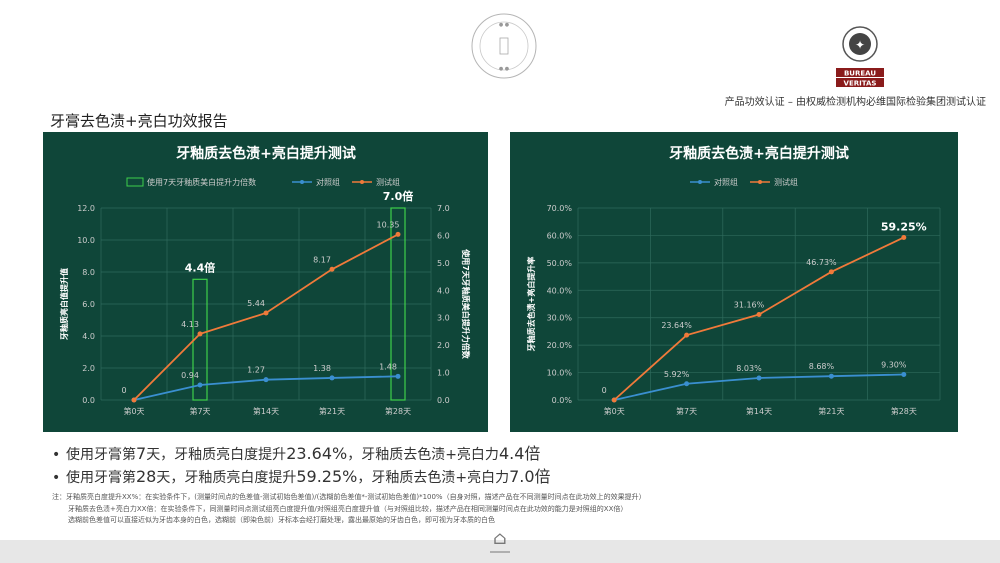 This screenshot has width=1000, height=563. What do you see at coordinates (677, 374) in the screenshot?
I see `data-label: 5.92%` at bounding box center [677, 374].